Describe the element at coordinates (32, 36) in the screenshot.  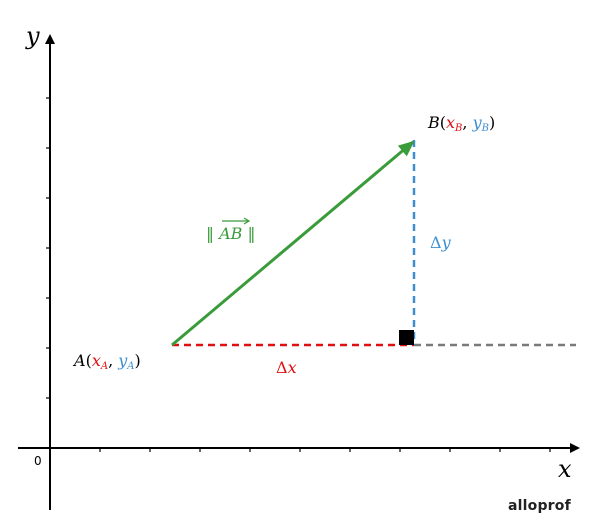
I see `y-axis-label: y` at that location.